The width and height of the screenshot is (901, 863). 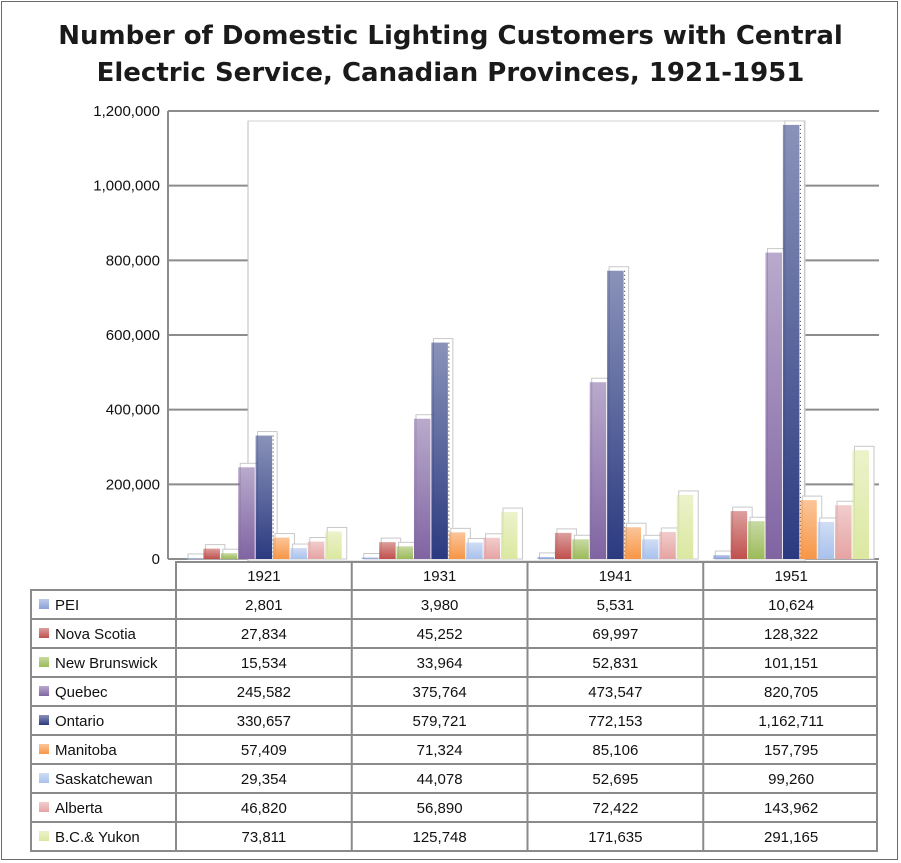 I want to click on legend-swatch-b-c-yukon, so click(x=44, y=836).